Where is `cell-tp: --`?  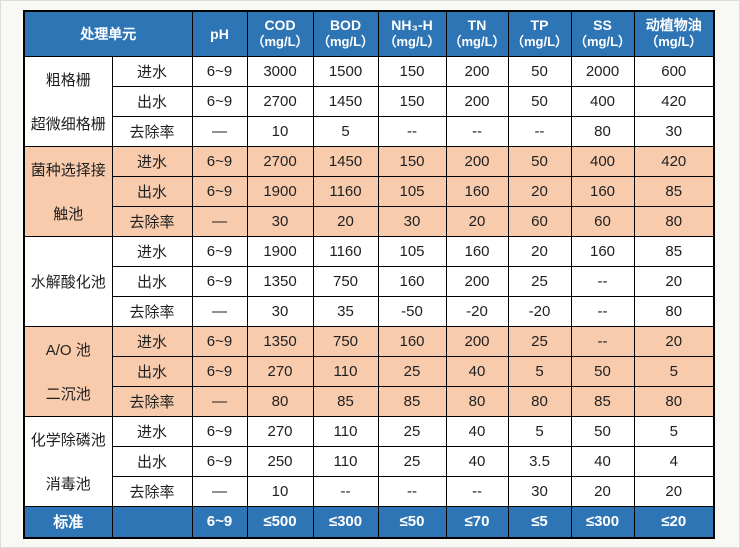 cell-tp: -- is located at coordinates (539, 131).